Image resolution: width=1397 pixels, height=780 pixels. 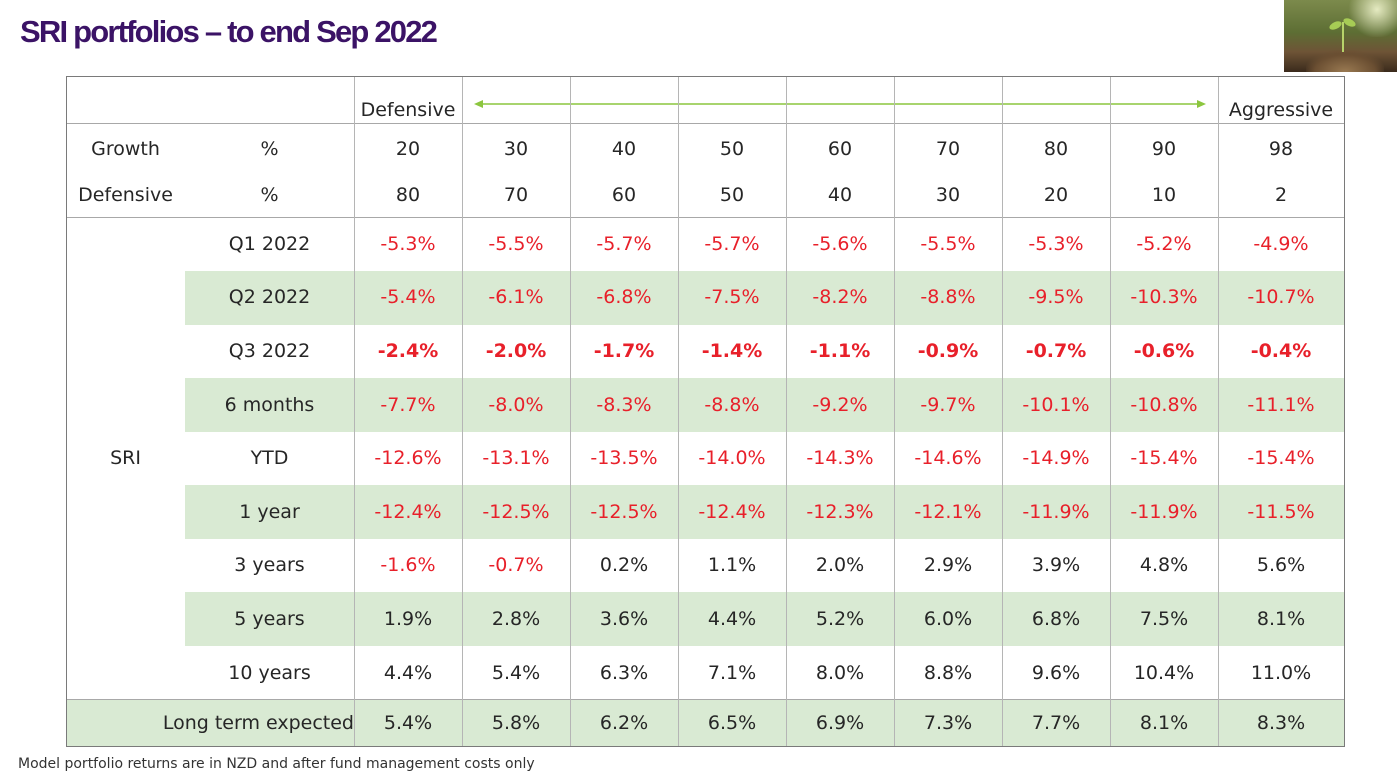 I want to click on return-value: -5.2%, so click(x=1164, y=243).